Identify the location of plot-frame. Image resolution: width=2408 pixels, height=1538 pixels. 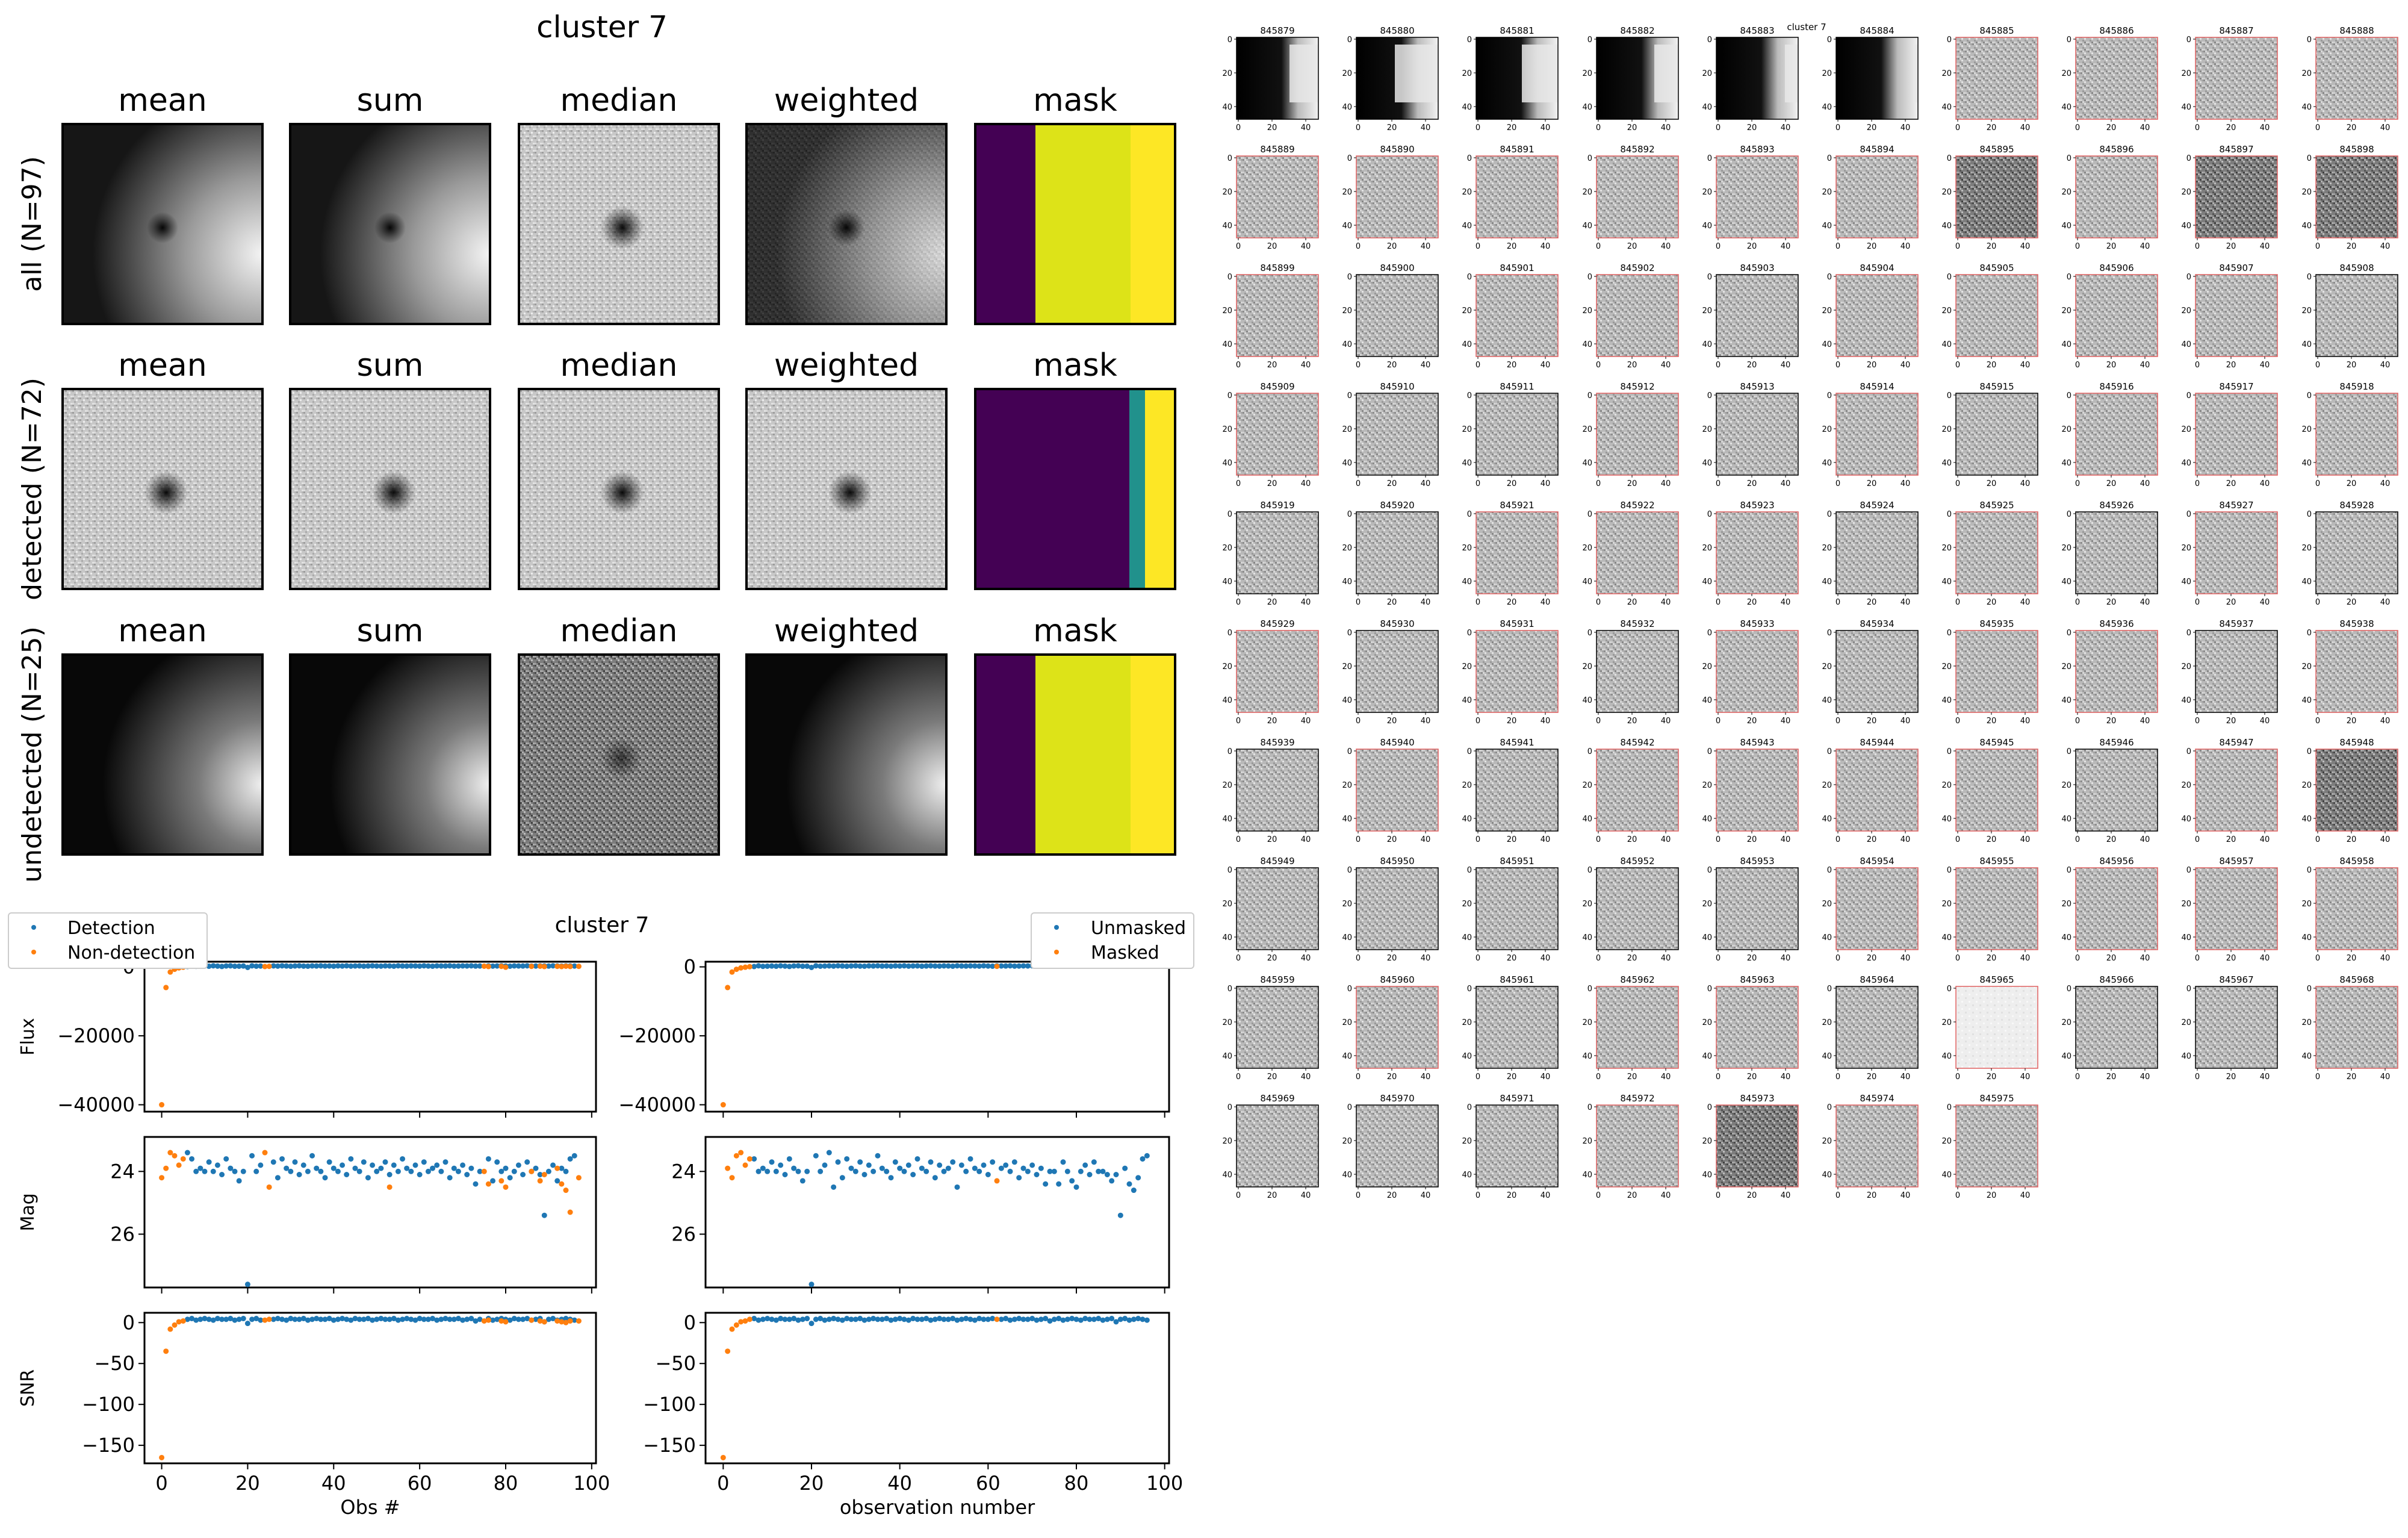
(370, 1212).